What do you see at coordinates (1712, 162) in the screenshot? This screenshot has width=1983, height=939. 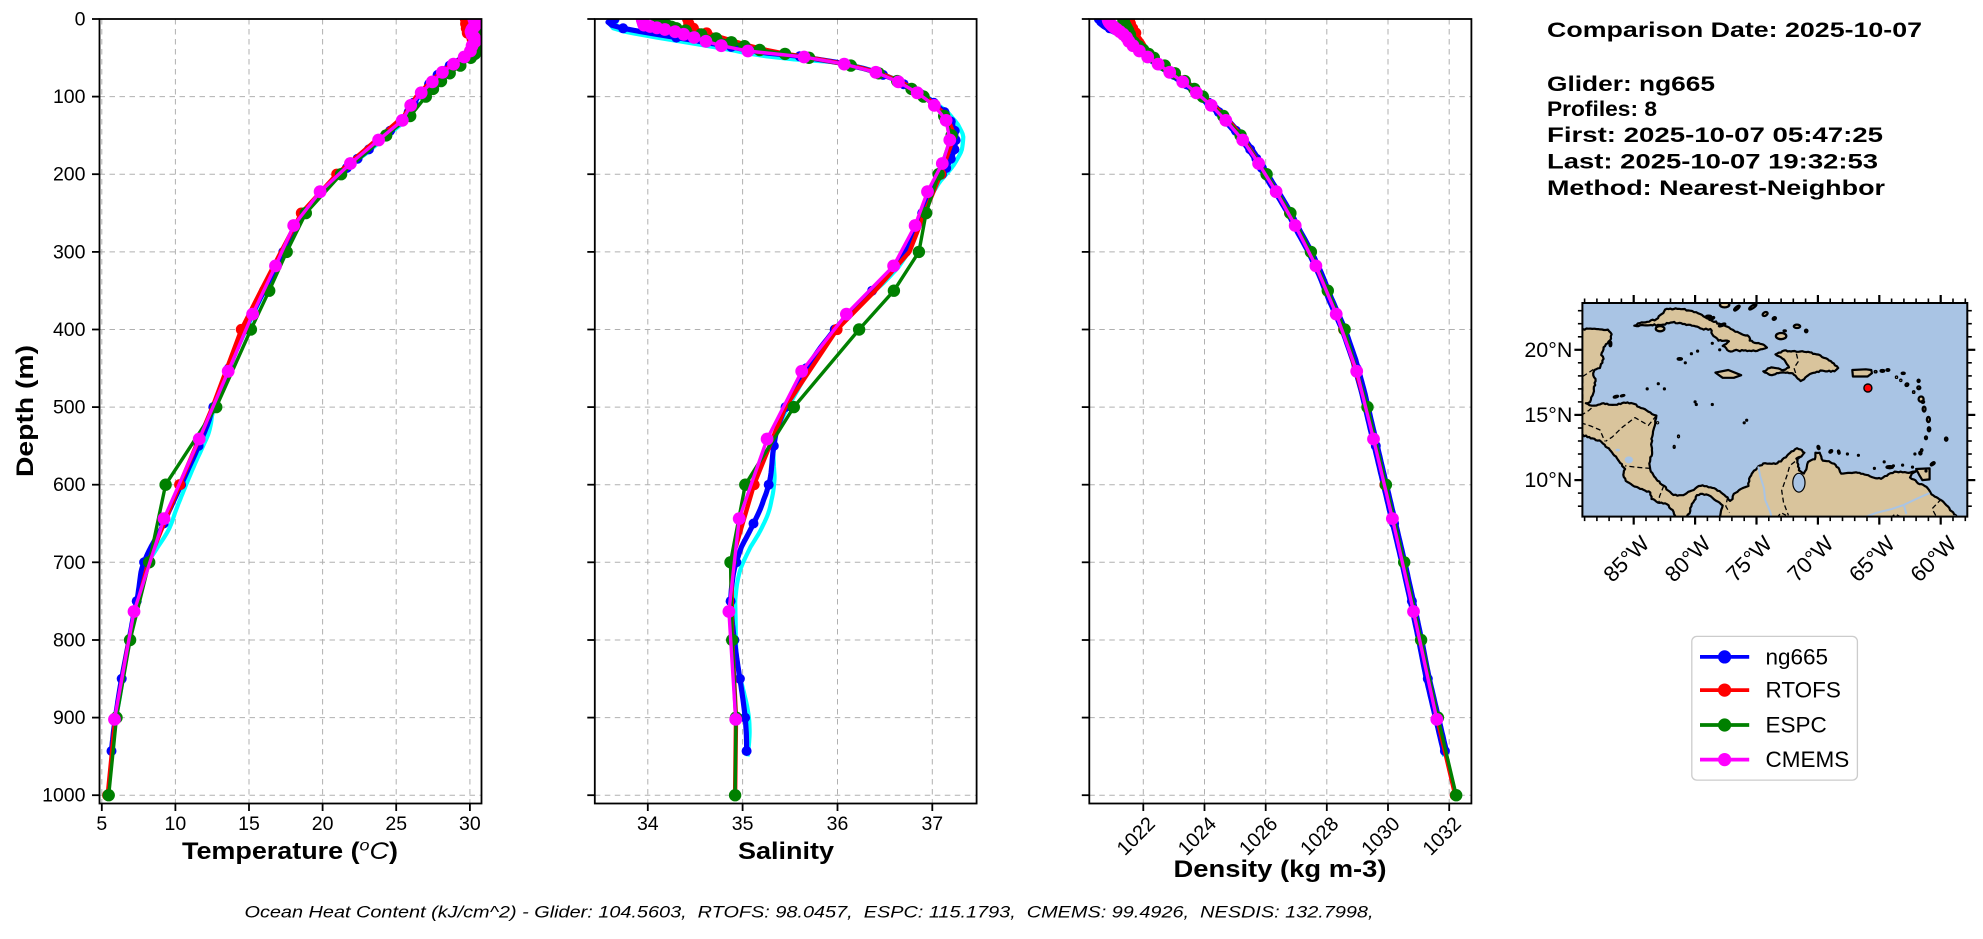 I see `svg-text: Last: 2025-10-07 19:32:53` at bounding box center [1712, 162].